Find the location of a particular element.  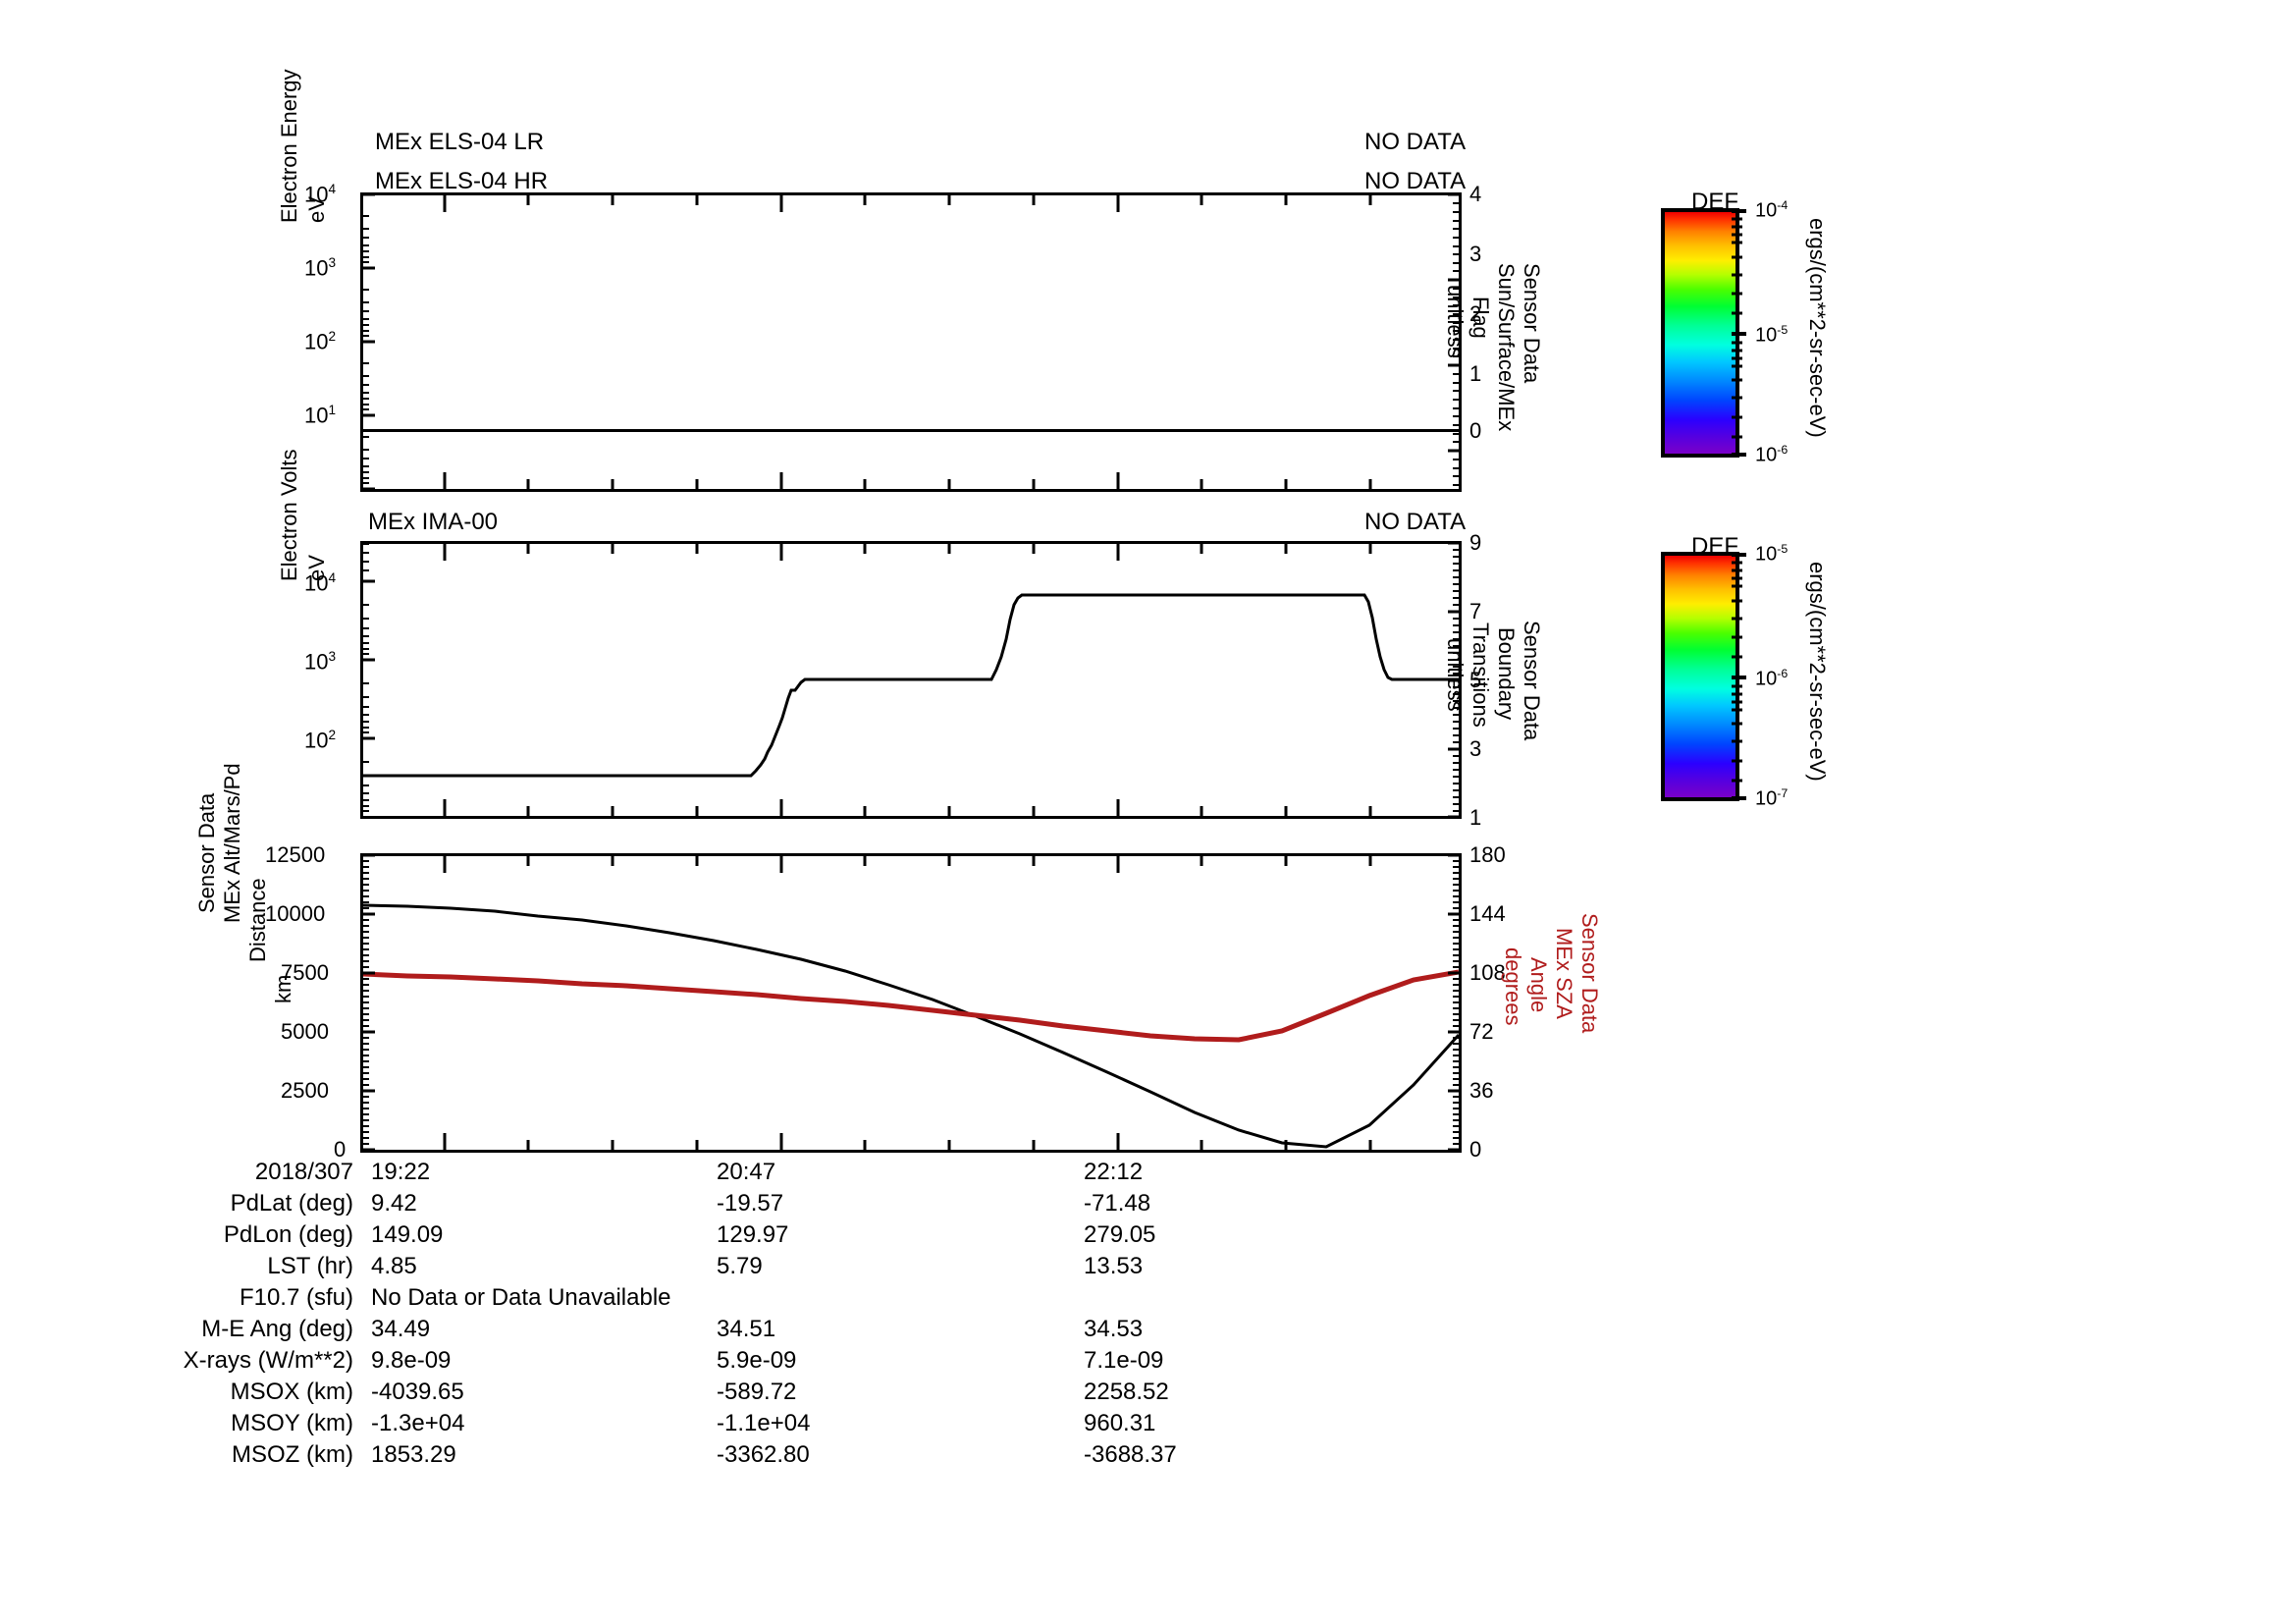

panel-els-ytick-1e4: 10⁴ is located at coordinates (320, 195).